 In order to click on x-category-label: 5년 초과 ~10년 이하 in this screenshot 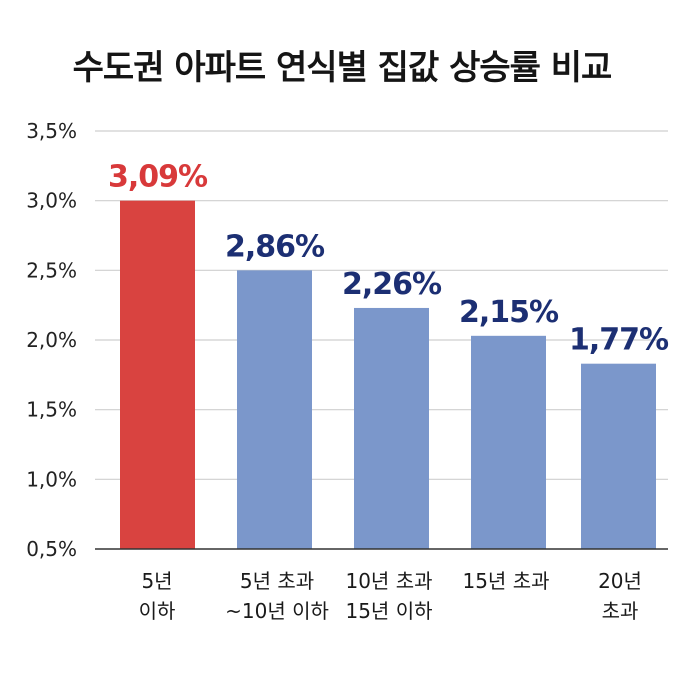, I will do `click(277, 596)`.